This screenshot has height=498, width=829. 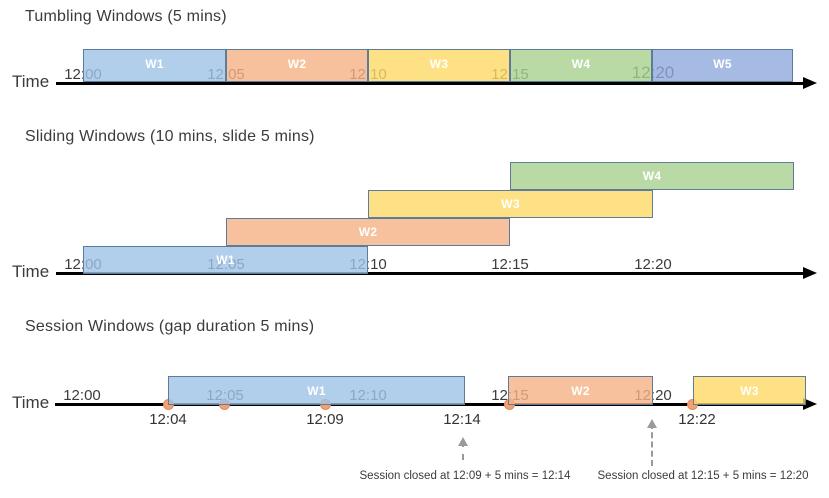 I want to click on sliding-section-title: Sliding Windows (10 mins, slide 5 mins), so click(x=170, y=136).